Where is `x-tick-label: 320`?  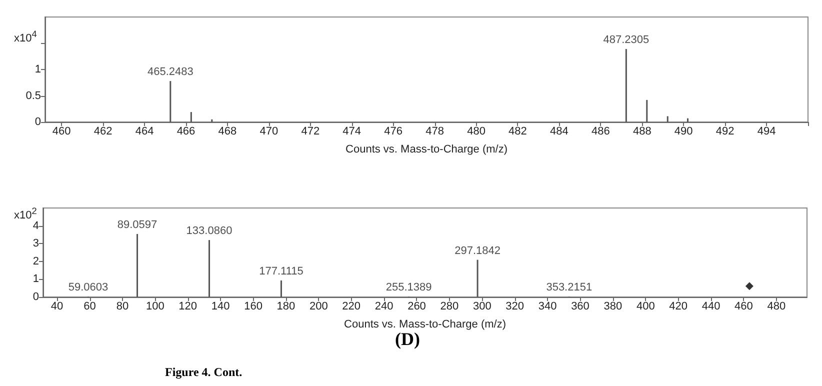
x-tick-label: 320 is located at coordinates (515, 306).